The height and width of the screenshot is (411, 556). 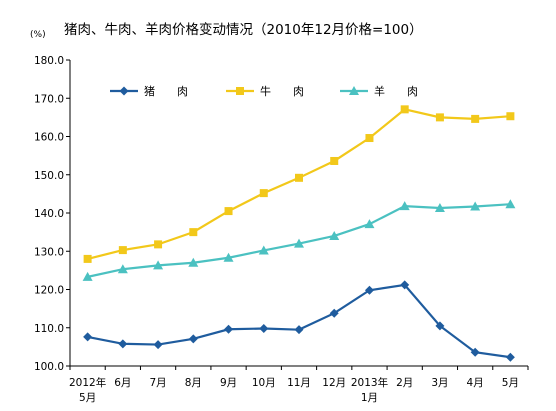 What do you see at coordinates (49, 176) in the screenshot?
I see `y-tick-label: 150.0` at bounding box center [49, 176].